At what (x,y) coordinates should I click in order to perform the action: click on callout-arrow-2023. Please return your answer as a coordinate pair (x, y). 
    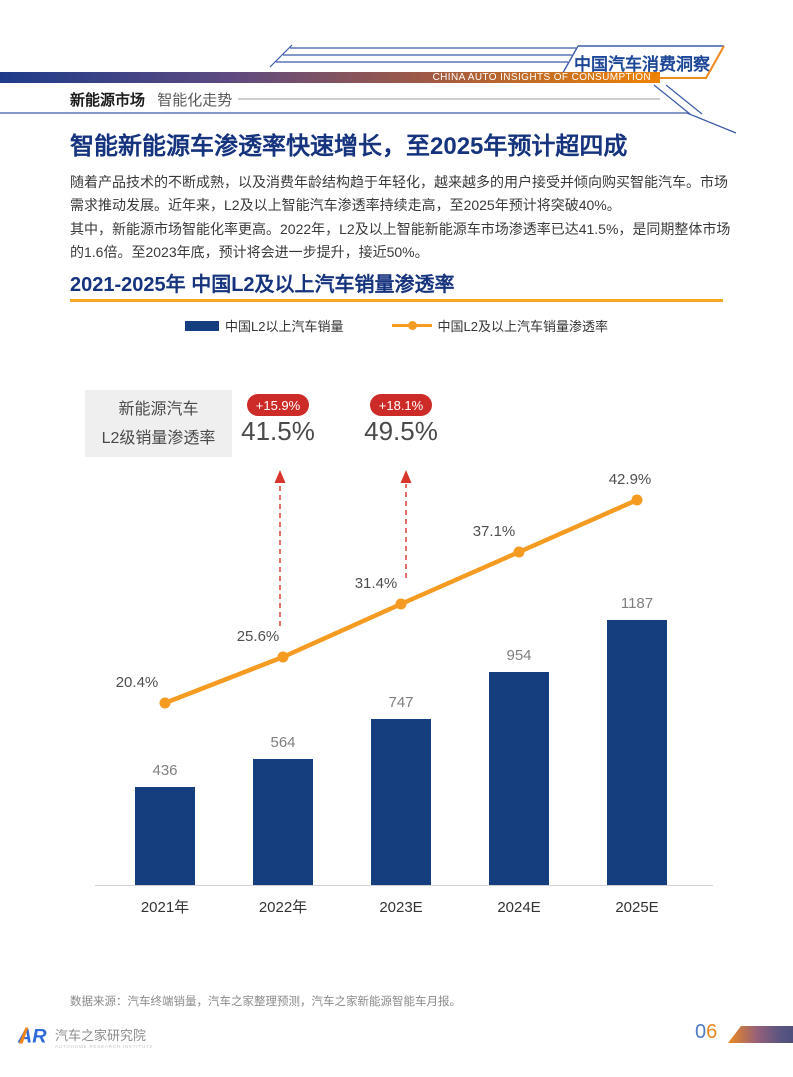
    Looking at the image, I should click on (406, 524).